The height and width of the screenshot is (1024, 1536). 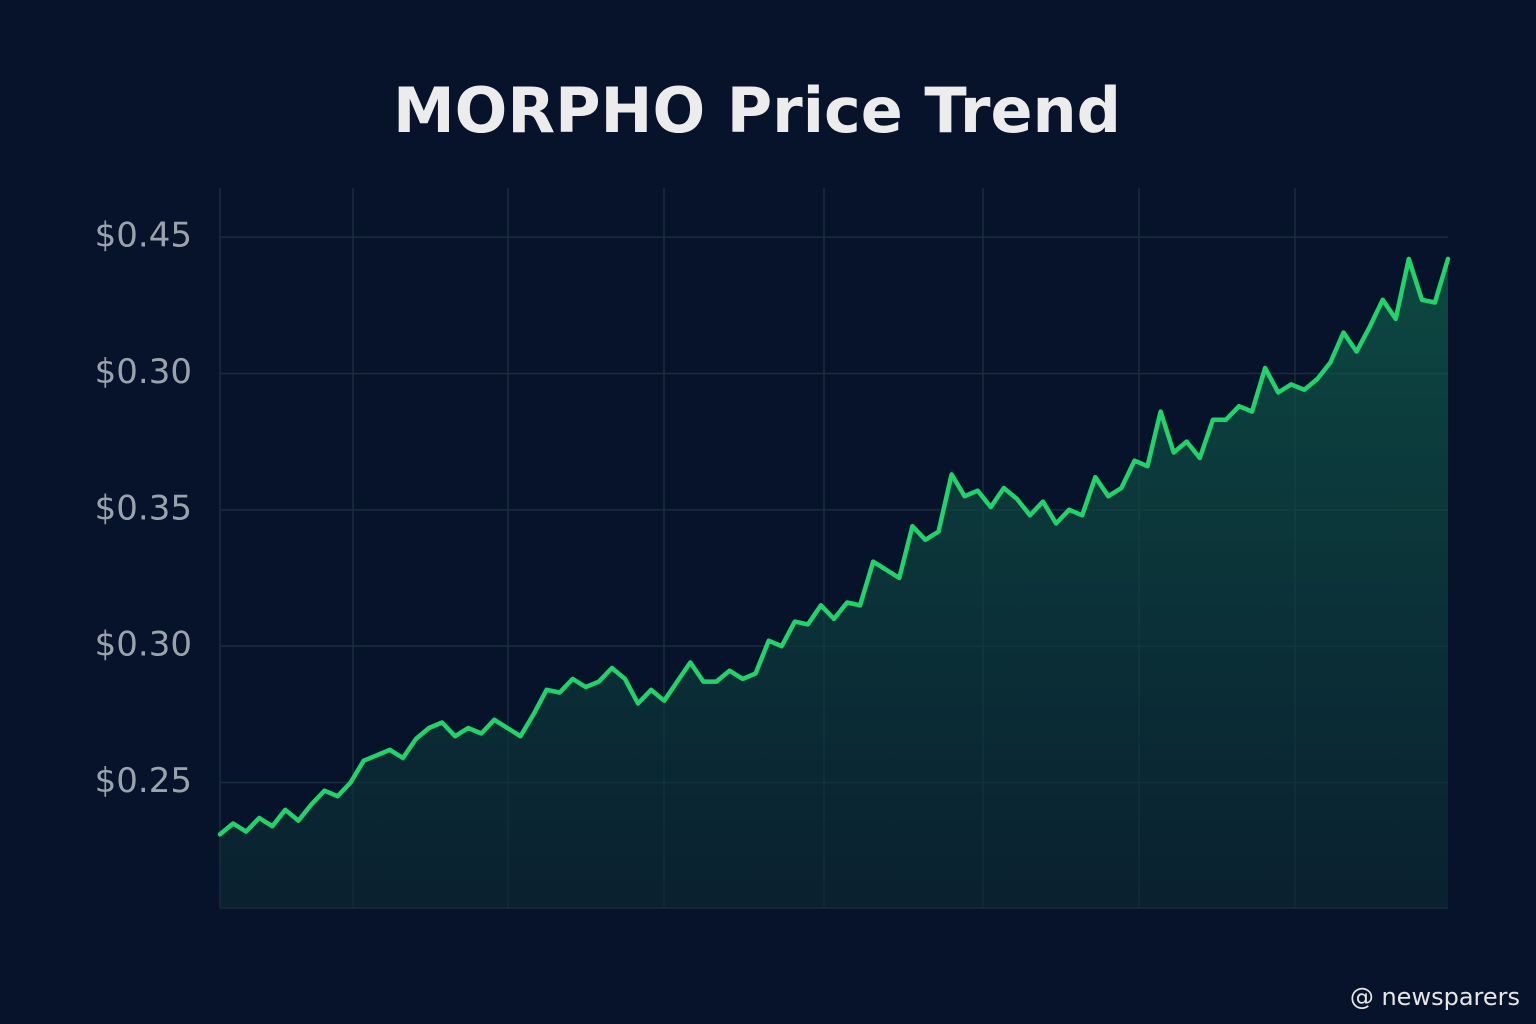 I want to click on y-tick-label: $0.35, so click(x=143, y=508).